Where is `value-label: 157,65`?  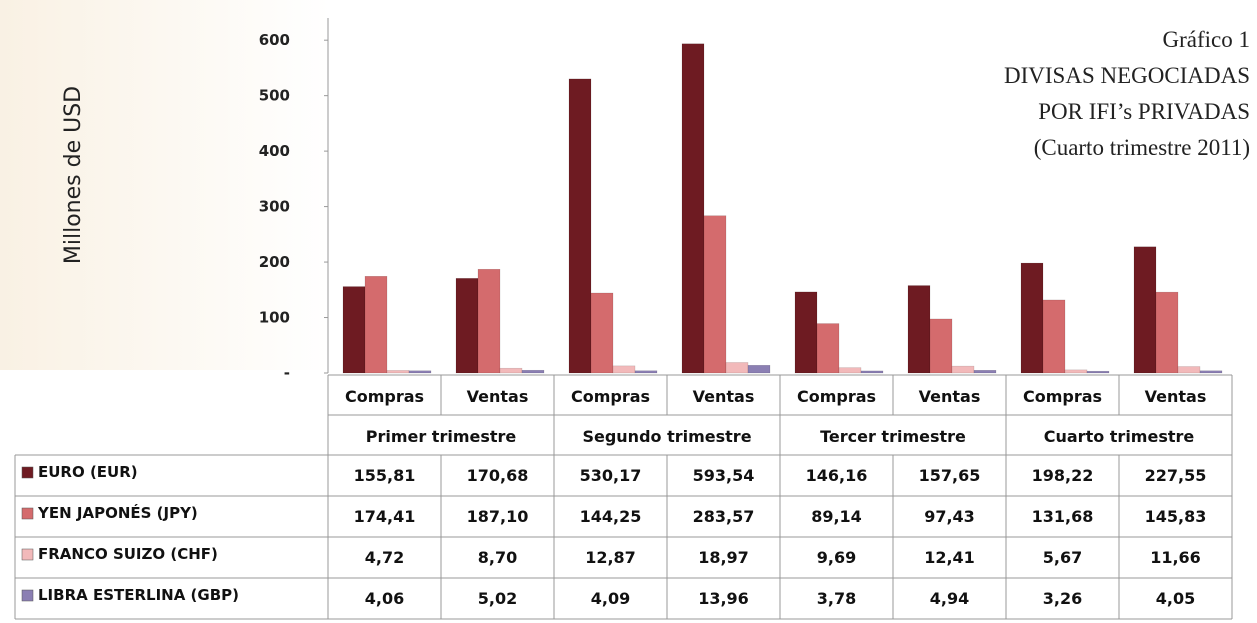 value-label: 157,65 is located at coordinates (950, 475).